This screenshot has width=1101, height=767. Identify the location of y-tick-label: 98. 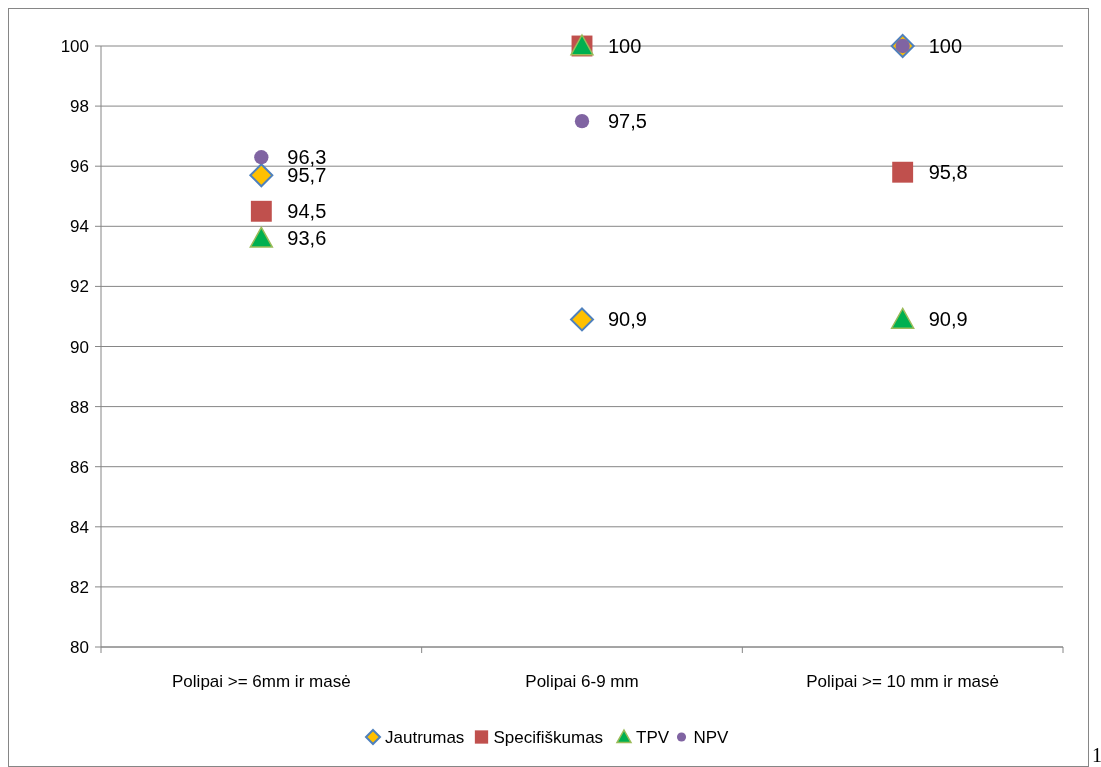
(79, 107).